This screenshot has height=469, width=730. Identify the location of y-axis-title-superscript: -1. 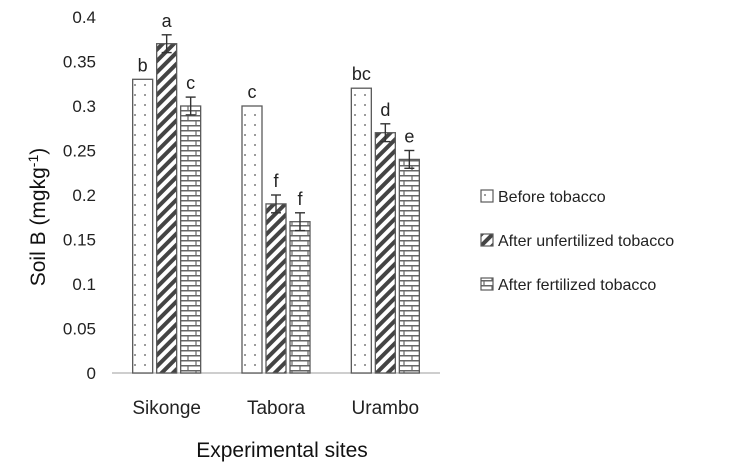
(33, 161).